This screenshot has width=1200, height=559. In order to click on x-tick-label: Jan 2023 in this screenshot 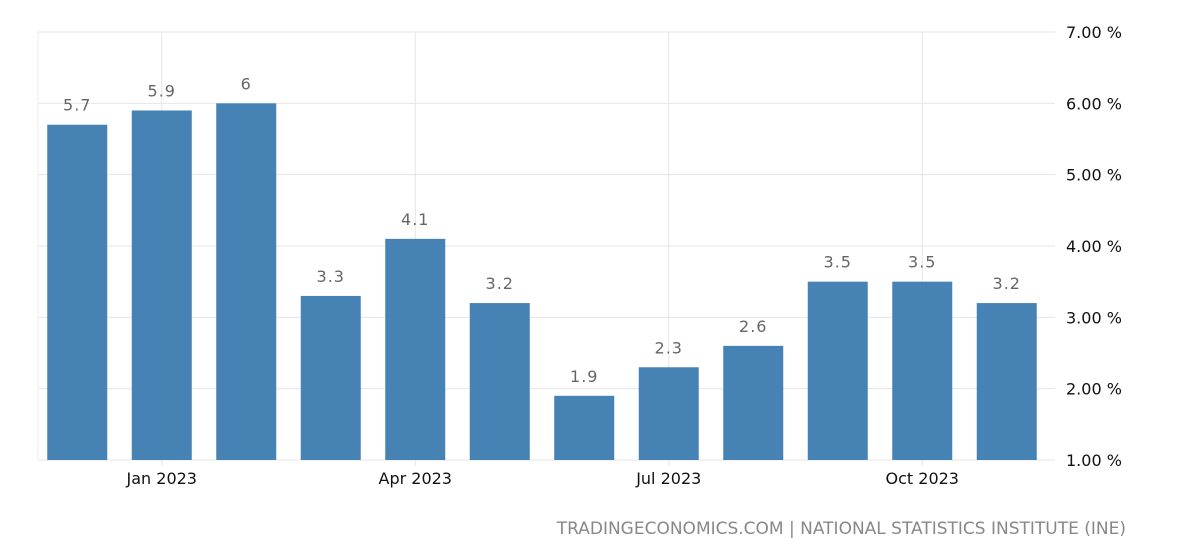, I will do `click(161, 478)`.